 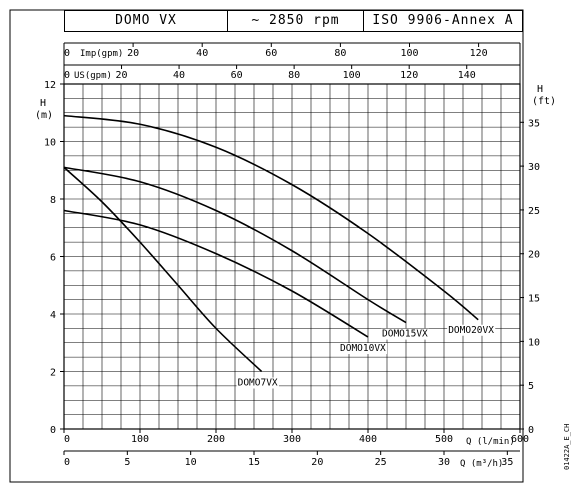 I want to click on m3h-tick-label: 35, so click(x=507, y=462).